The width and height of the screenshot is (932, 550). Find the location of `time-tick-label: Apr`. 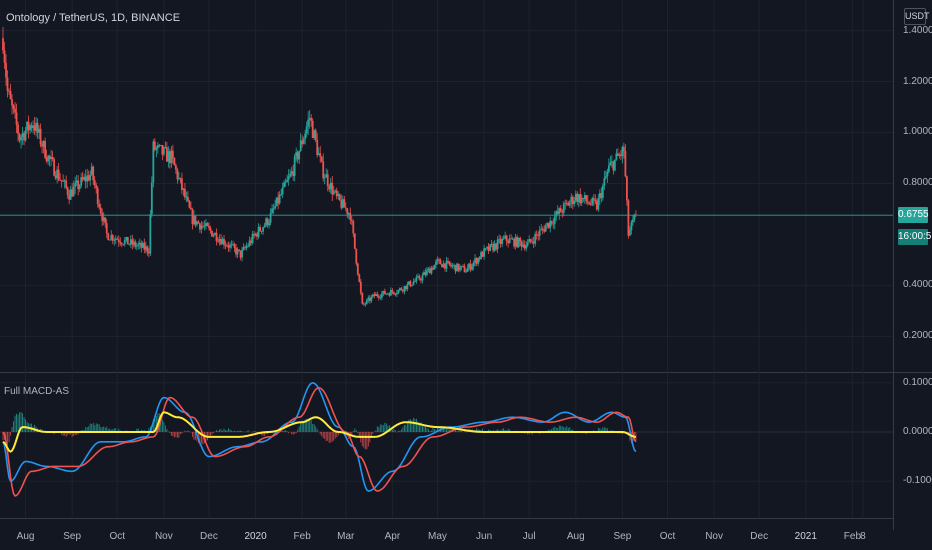

time-tick-label: Apr is located at coordinates (392, 536).